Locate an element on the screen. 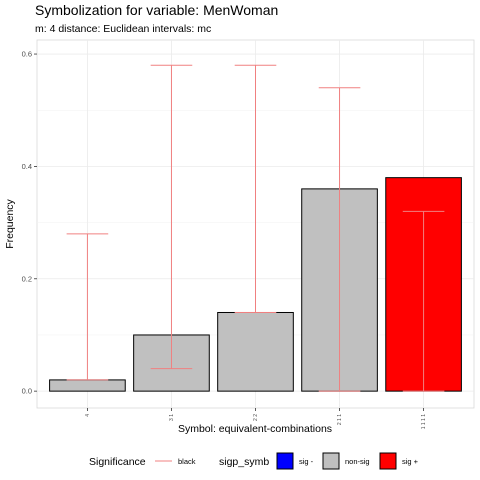 This screenshot has width=480, height=480. y-tick-label: 0.2 is located at coordinates (27, 278).